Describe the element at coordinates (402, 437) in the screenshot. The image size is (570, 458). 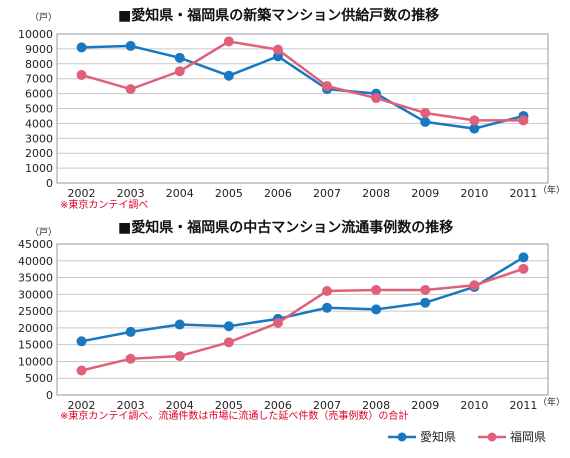
I see `legend-aichi-marker` at that location.